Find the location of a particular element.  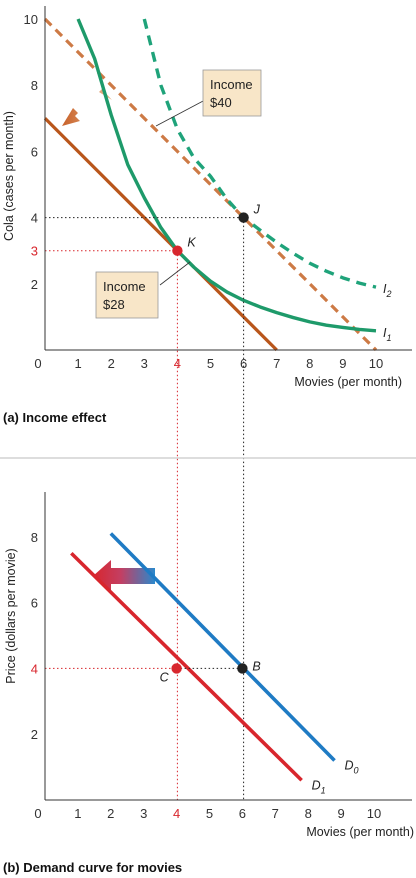

income-shift-arrow is located at coordinates (87, 107).